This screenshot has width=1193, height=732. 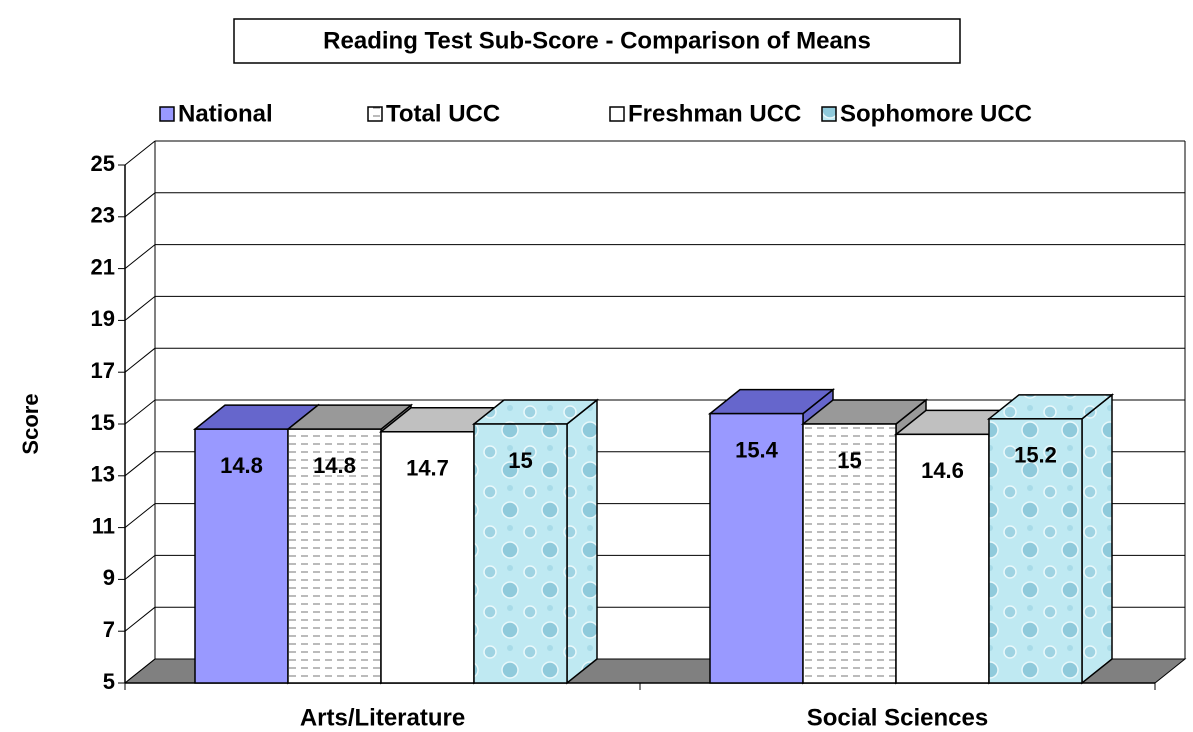 What do you see at coordinates (109, 577) in the screenshot?
I see `y-tick-label: 9` at bounding box center [109, 577].